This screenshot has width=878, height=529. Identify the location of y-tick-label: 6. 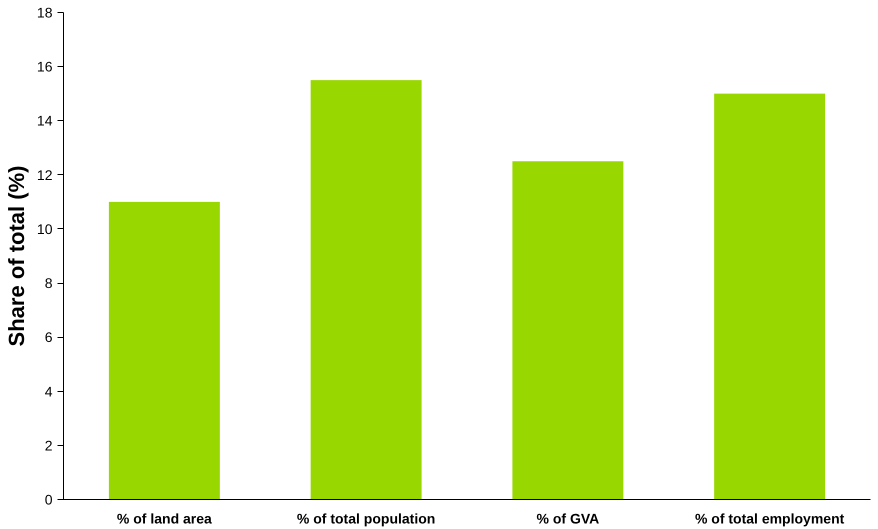
(48, 337).